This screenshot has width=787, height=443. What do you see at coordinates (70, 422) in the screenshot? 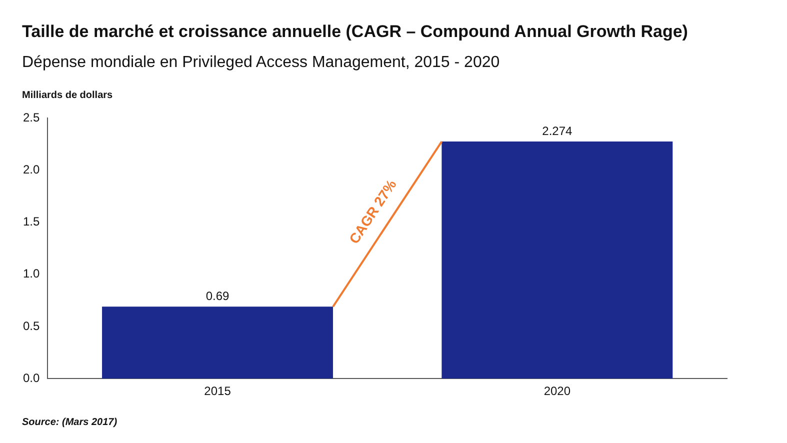
I see `source-note: Source: (Mars 2017)` at bounding box center [70, 422].